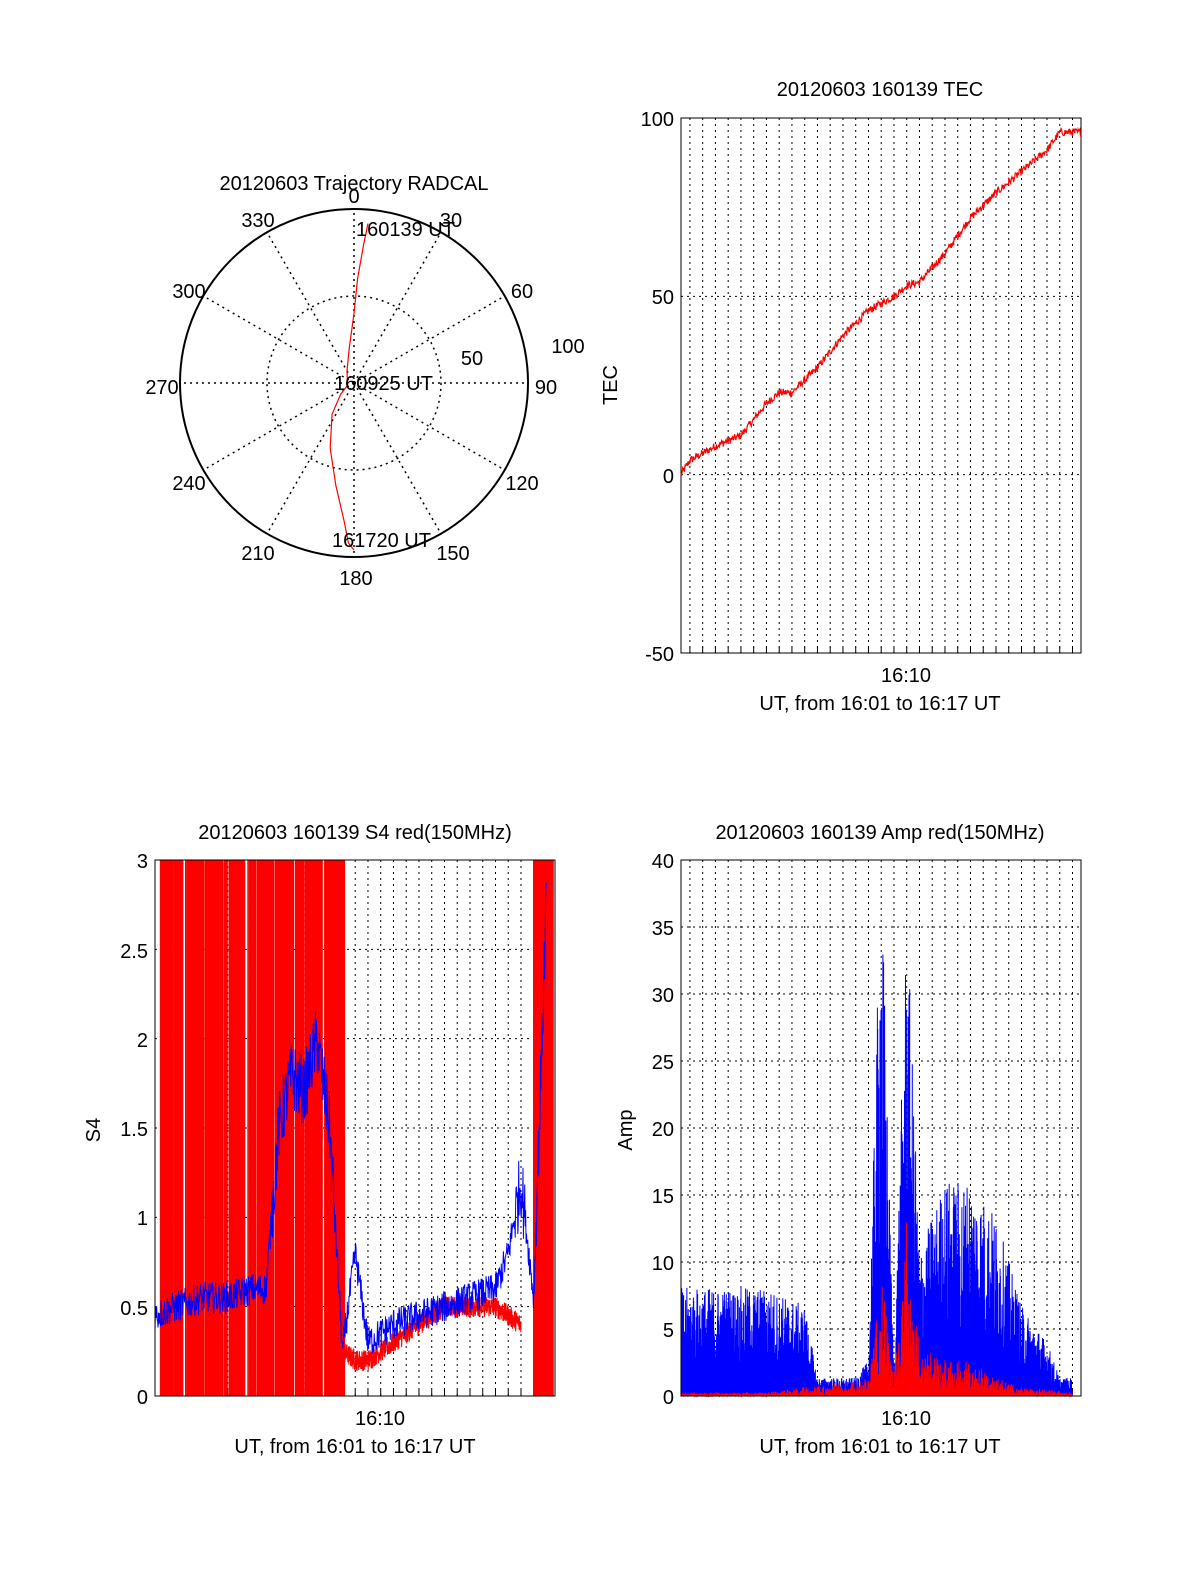  What do you see at coordinates (257, 221) in the screenshot?
I see `angle-label-330: 330` at bounding box center [257, 221].